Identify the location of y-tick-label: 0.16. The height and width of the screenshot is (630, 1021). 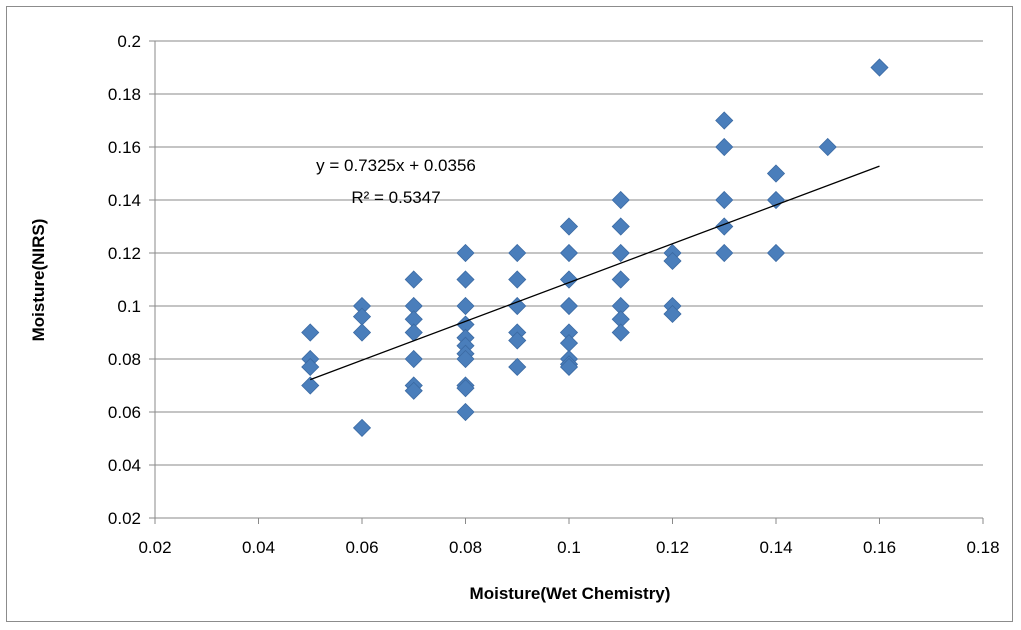
(124, 147).